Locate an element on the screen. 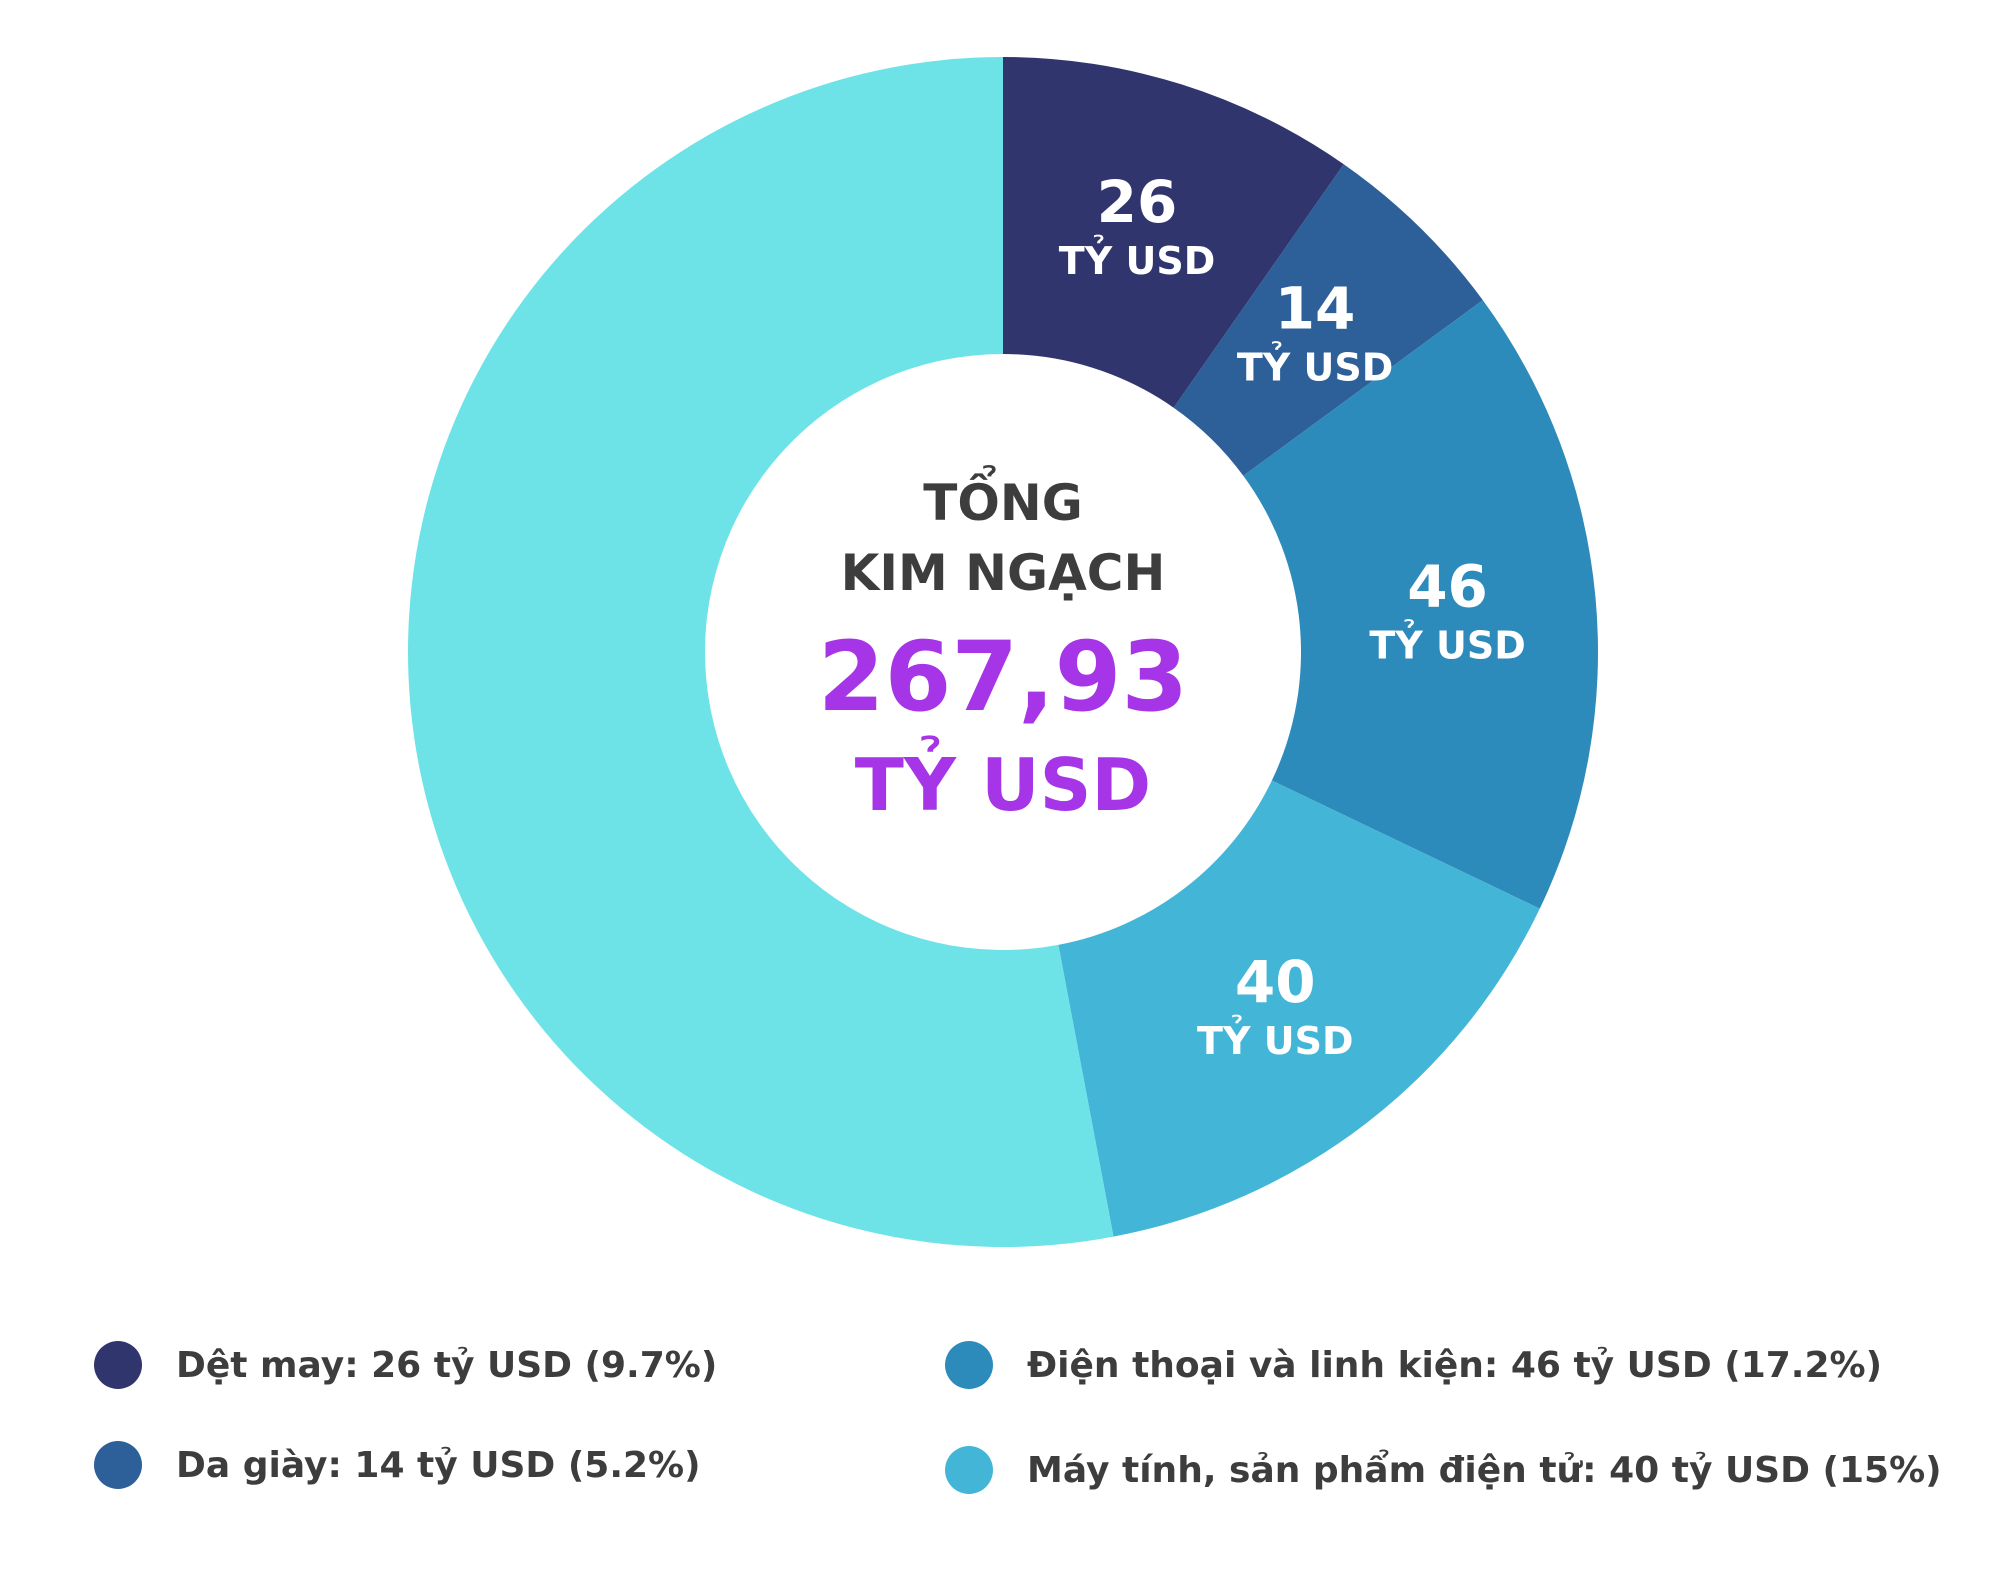 The image size is (2000, 1580). slice-value-label-2: 46 is located at coordinates (1447, 586).